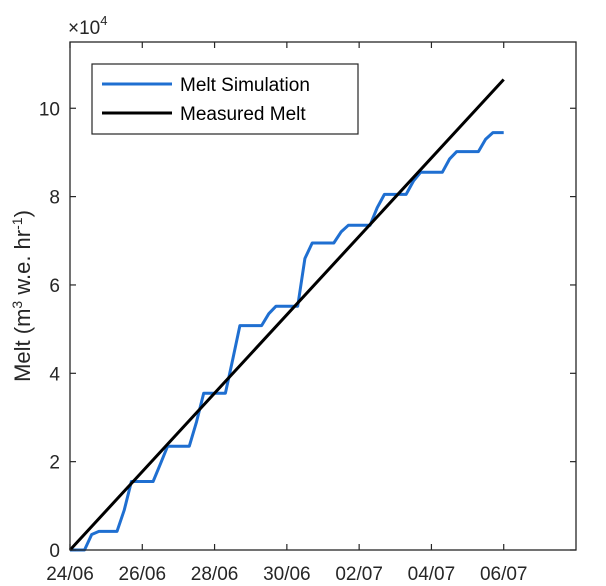 The width and height of the screenshot is (606, 586). What do you see at coordinates (359, 574) in the screenshot?
I see `x-tick-label: 02/07` at bounding box center [359, 574].